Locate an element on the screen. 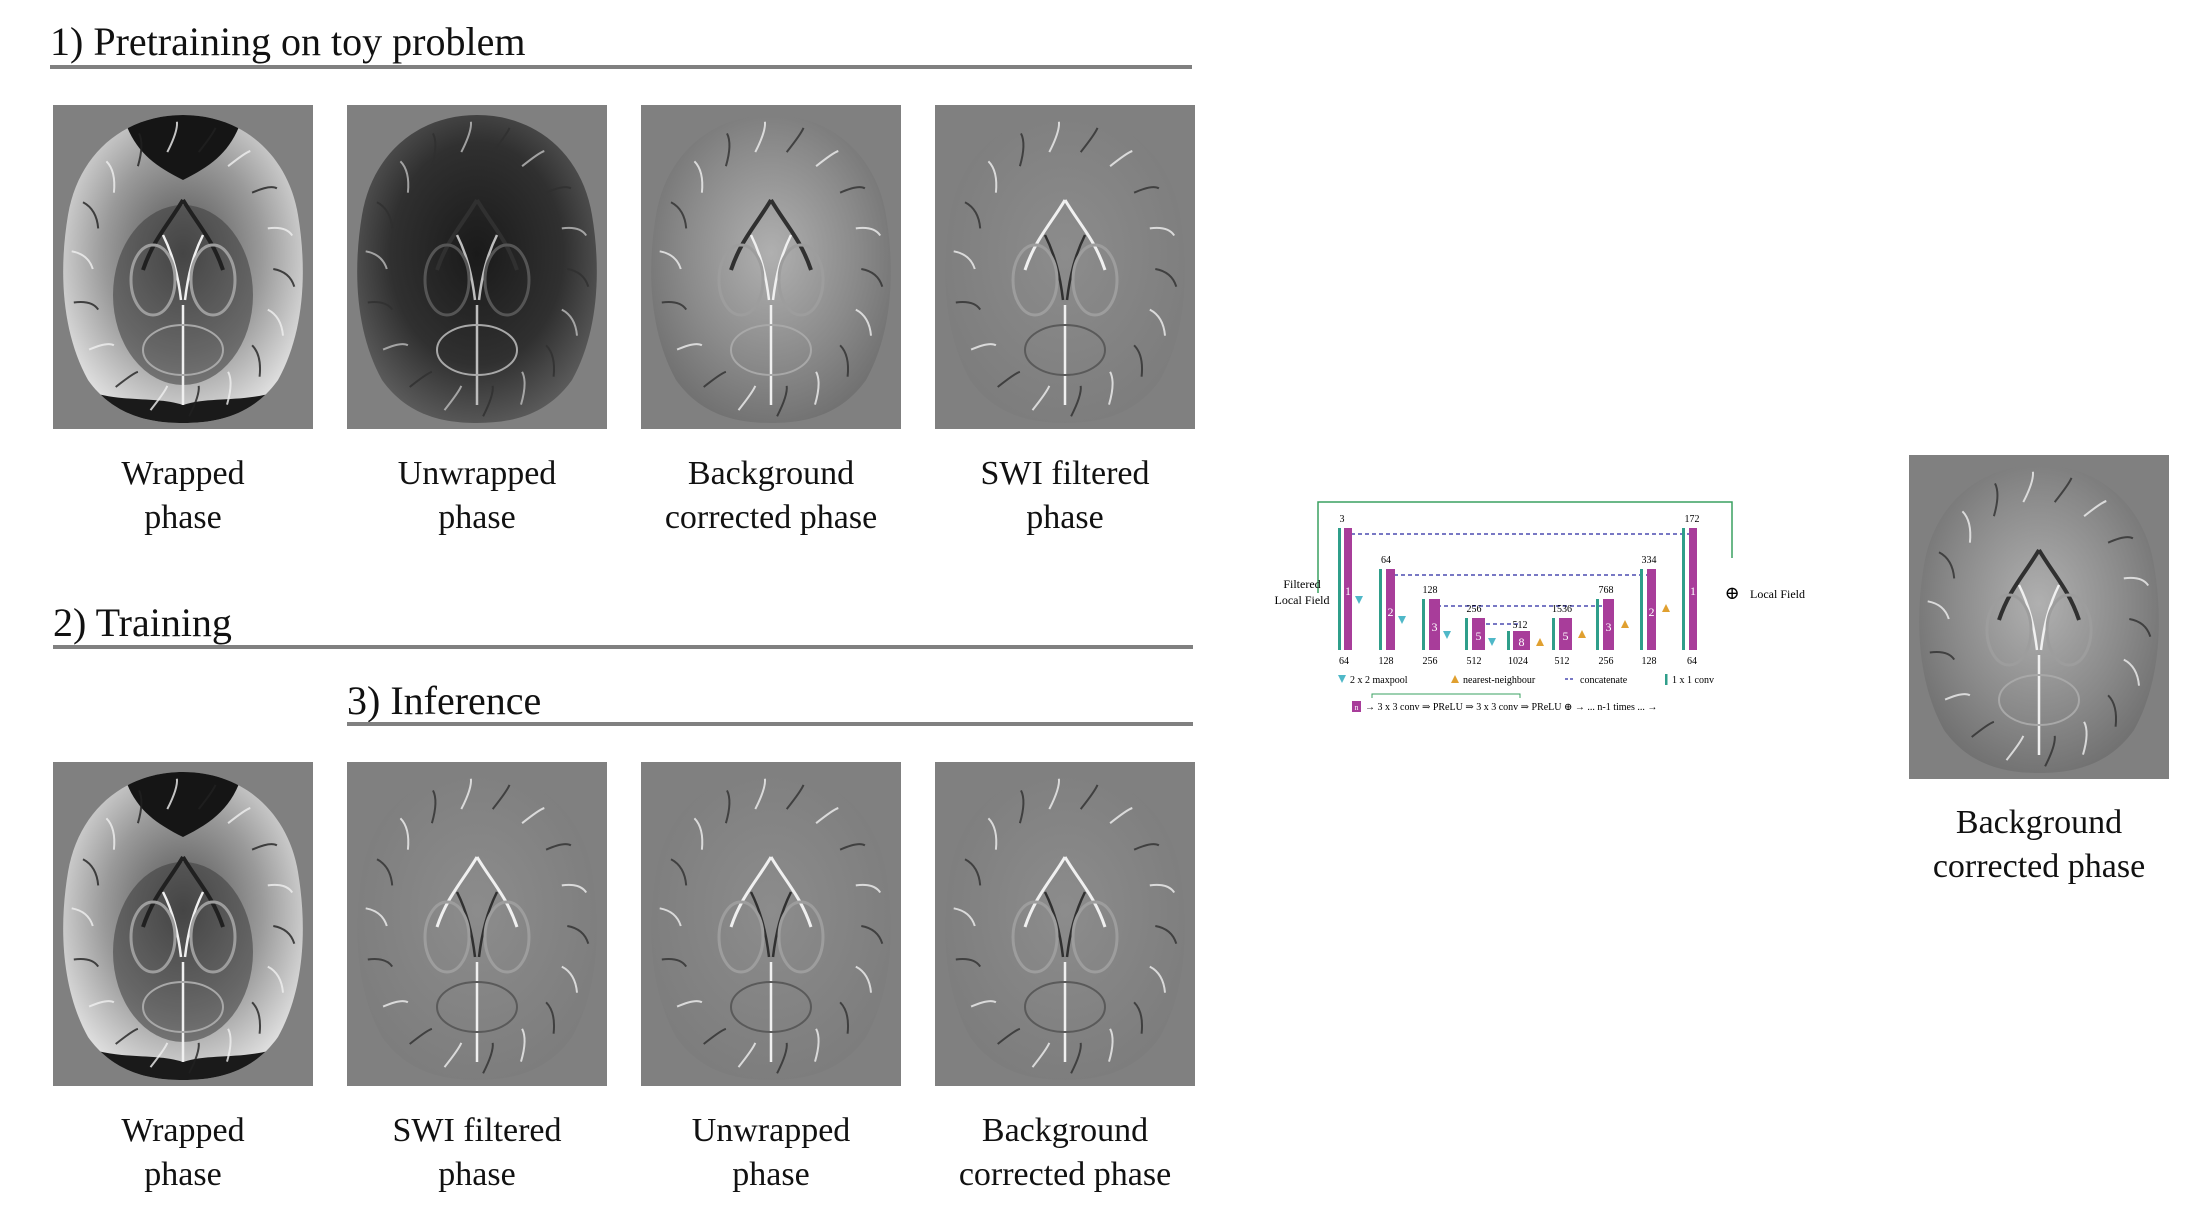 The image size is (2192, 1218). conv1x1-legend-icon is located at coordinates (1666, 679).